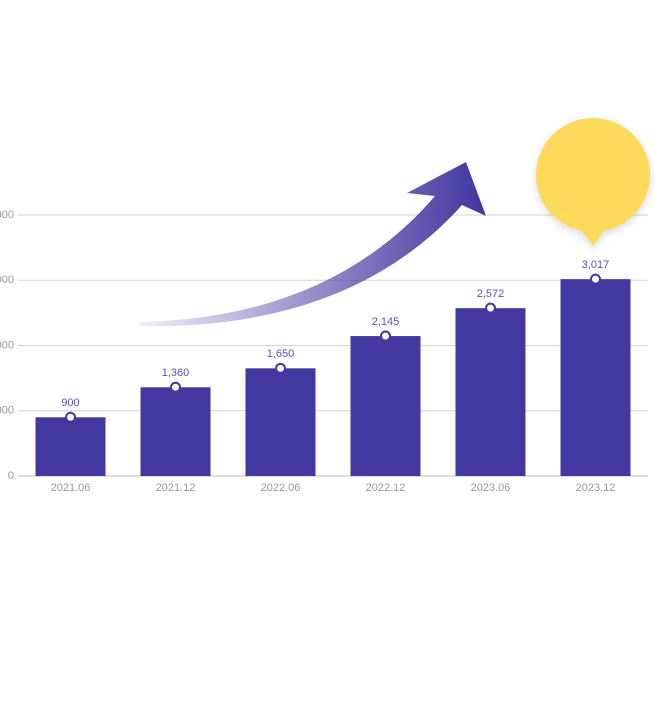  I want to click on growth-arrow, so click(313, 244).